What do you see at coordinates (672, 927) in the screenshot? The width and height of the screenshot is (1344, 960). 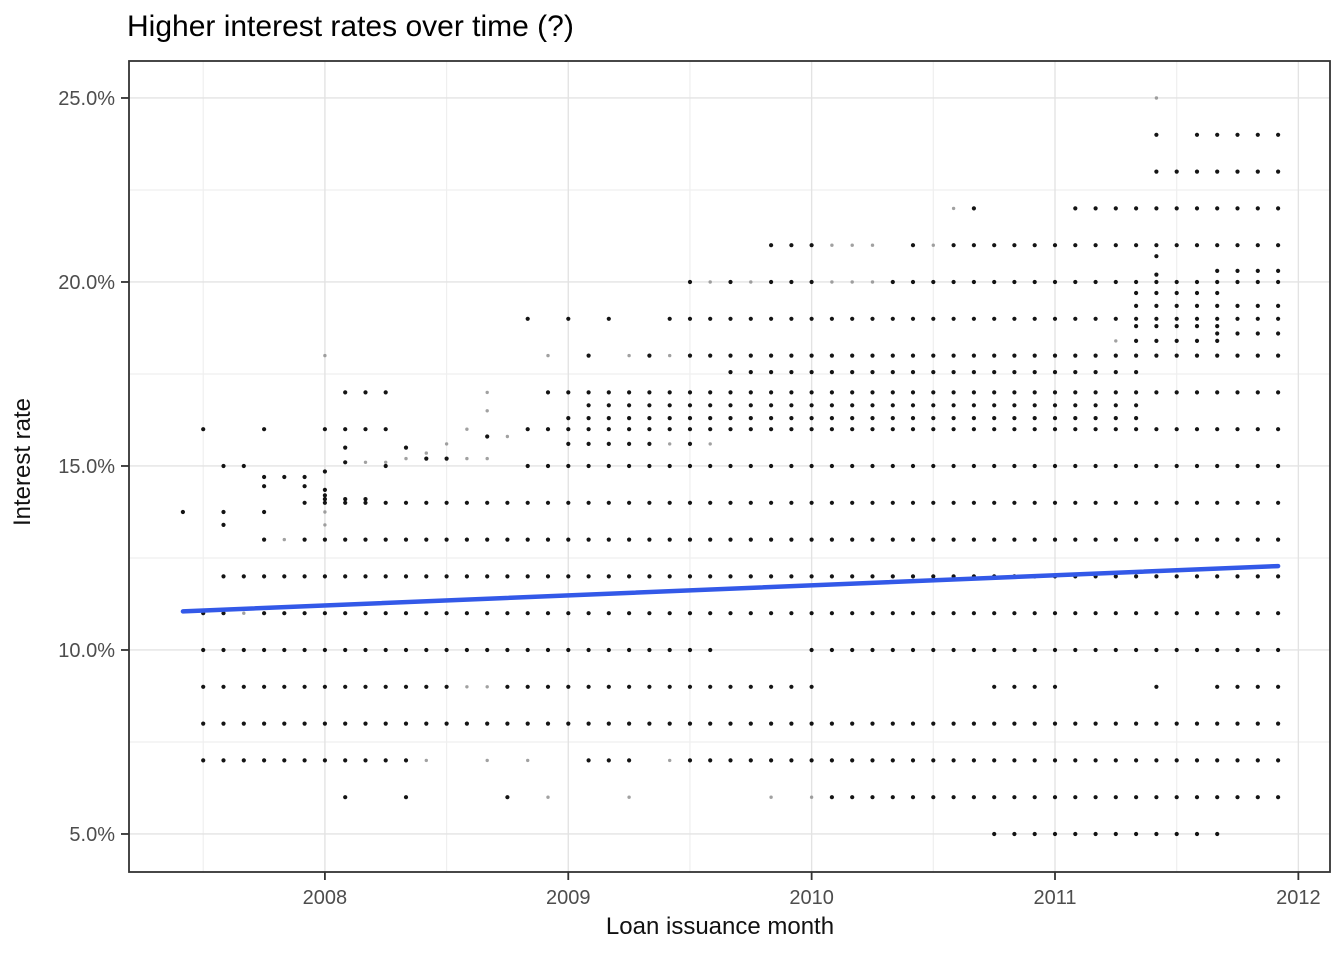 I see `x-axis-title: Loan issuance month` at bounding box center [672, 927].